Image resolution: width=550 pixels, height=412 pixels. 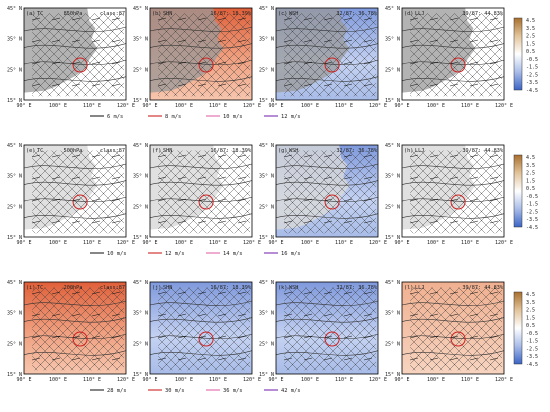 What do you see at coordinates (78, 55) in the screenshot?
I see `significance-hatching` at bounding box center [78, 55].